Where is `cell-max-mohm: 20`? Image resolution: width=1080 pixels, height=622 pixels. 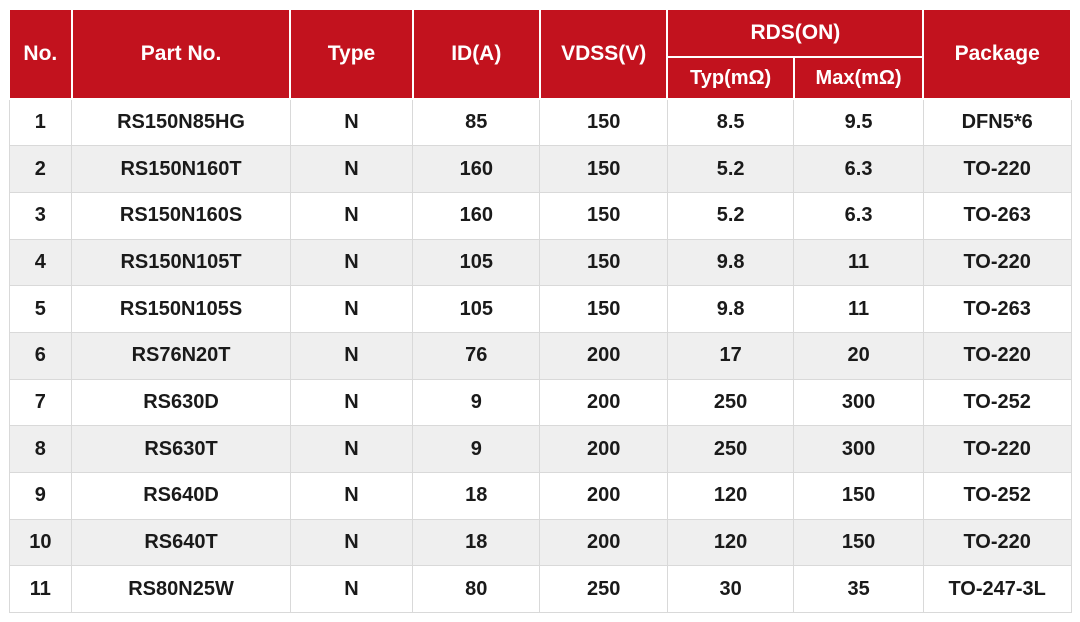
cell-max-mohm: 20 is located at coordinates (858, 355).